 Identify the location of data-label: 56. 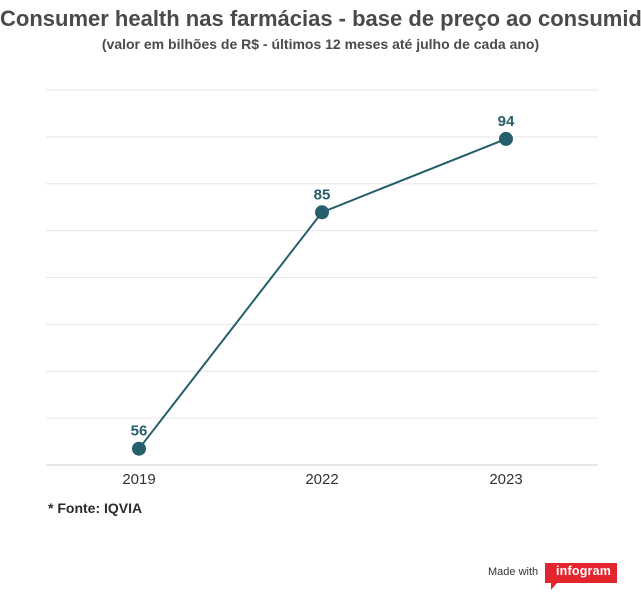
(139, 431).